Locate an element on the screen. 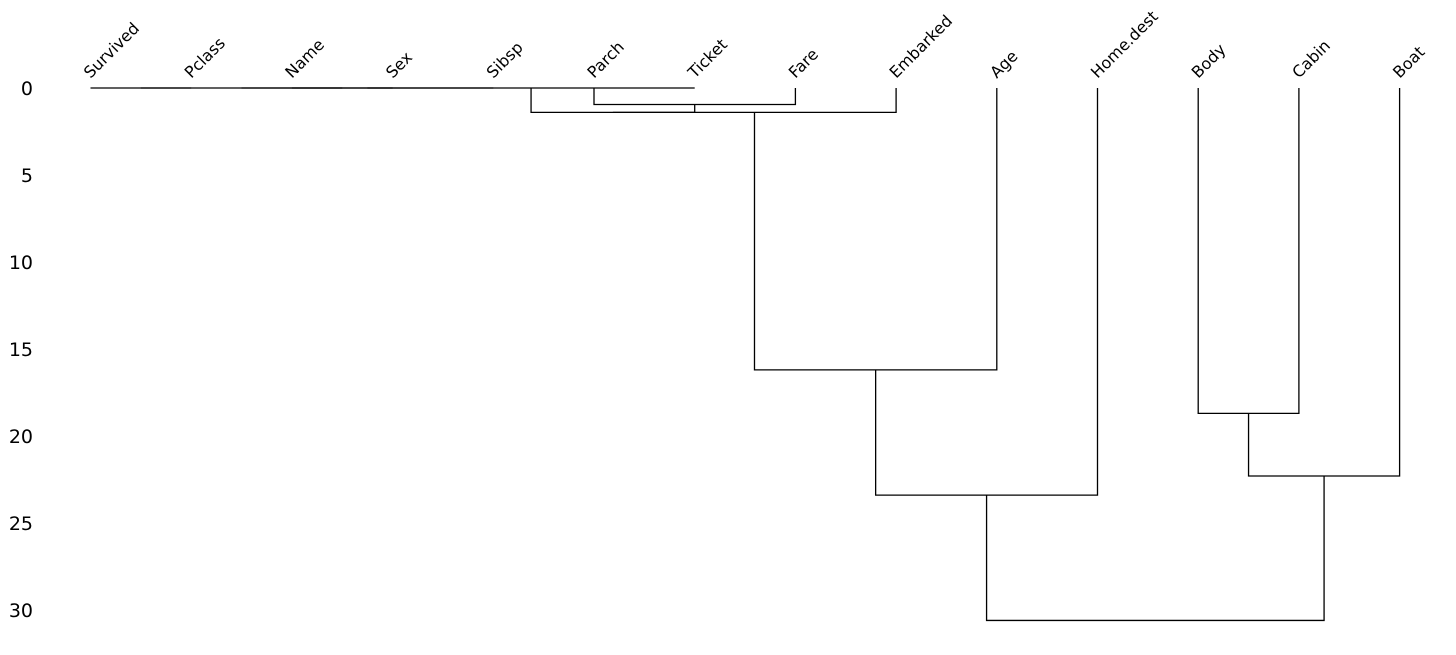 The width and height of the screenshot is (1456, 655). leaf-label-age: Age is located at coordinates (1003, 64).